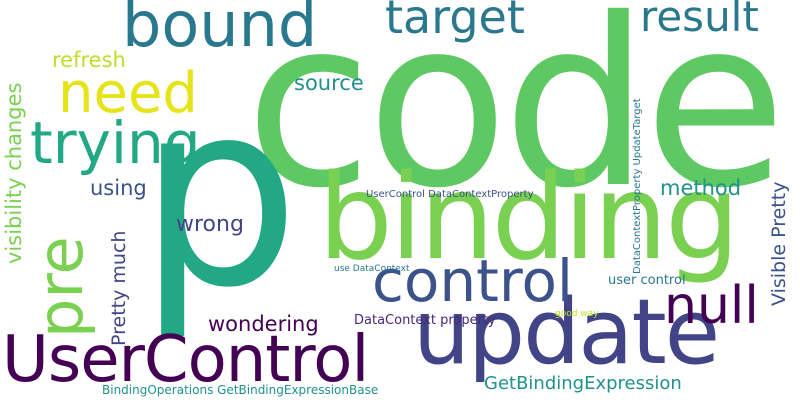  What do you see at coordinates (637, 186) in the screenshot?
I see `word-datacontextproperty-updatetarget: DataContextProperty UpdateTarget` at bounding box center [637, 186].